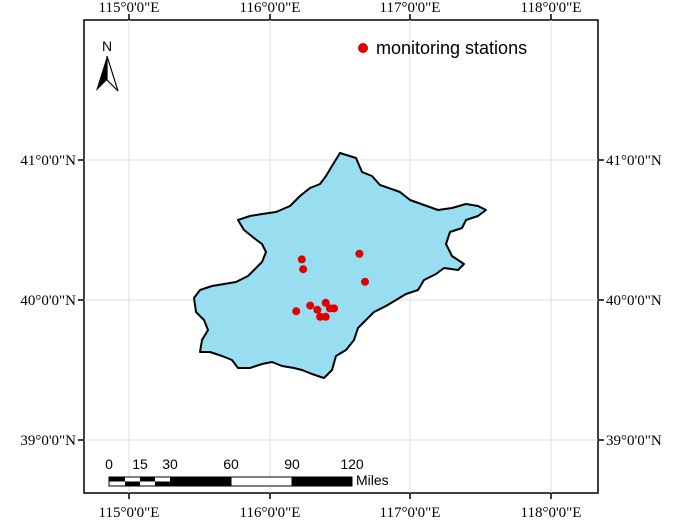 The width and height of the screenshot is (685, 526). What do you see at coordinates (129, 8) in the screenshot?
I see `lon-label-top-115: 115°0'0"E` at bounding box center [129, 8].